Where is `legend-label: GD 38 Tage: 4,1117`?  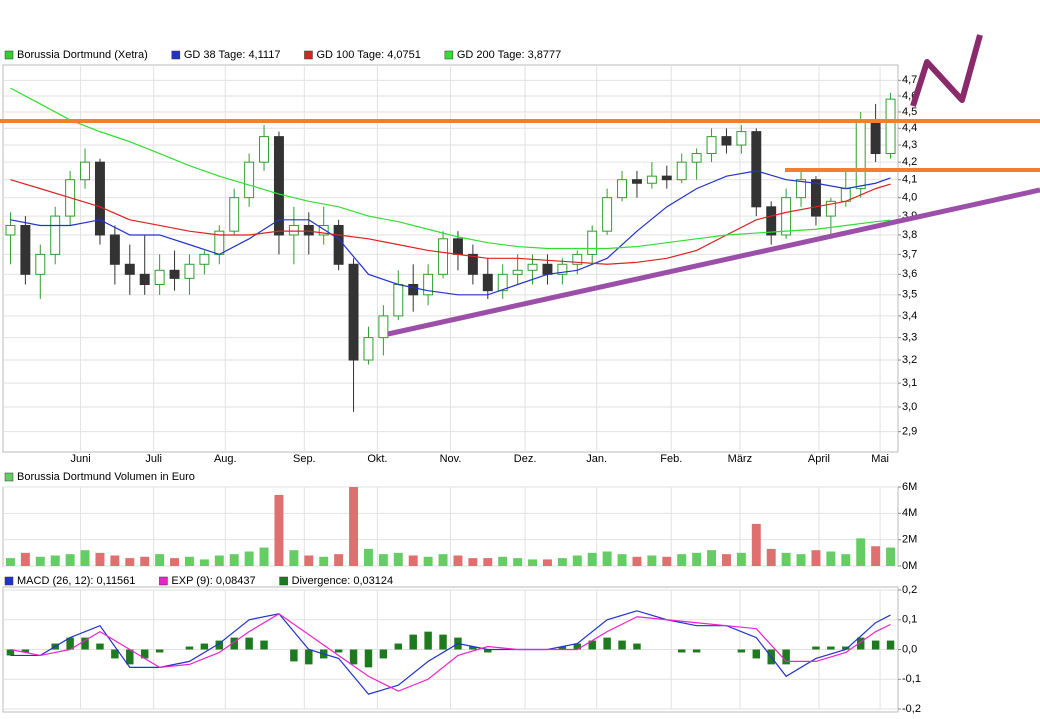 legend-label: GD 38 Tage: 4,1117 is located at coordinates (232, 55).